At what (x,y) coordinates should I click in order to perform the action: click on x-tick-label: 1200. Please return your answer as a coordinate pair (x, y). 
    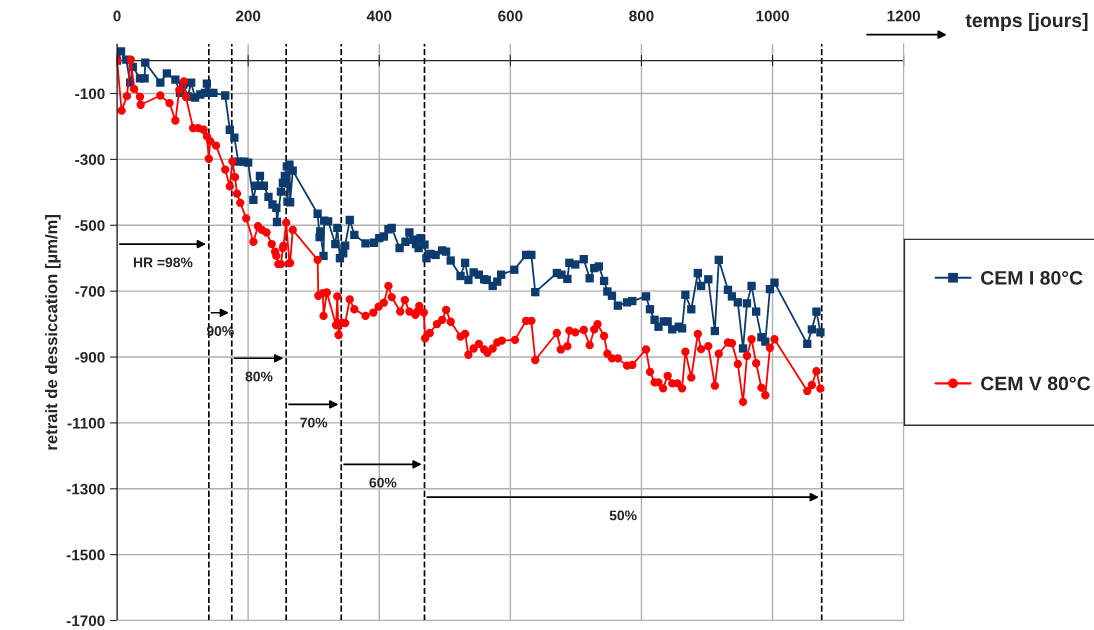
    Looking at the image, I should click on (904, 16).